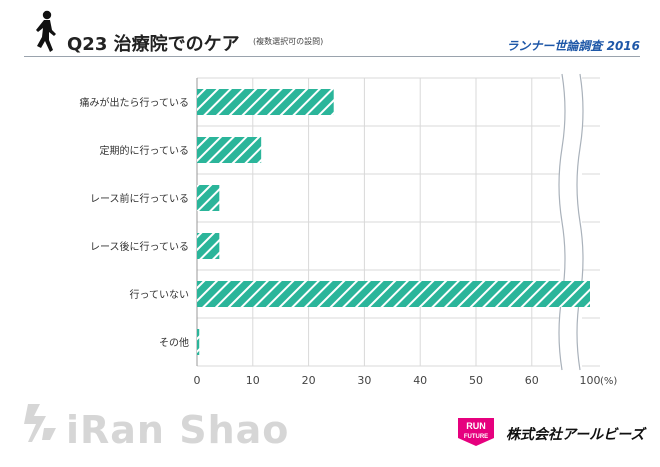 This screenshot has height=467, width=660. What do you see at coordinates (174, 342) in the screenshot?
I see `category-label: その他` at bounding box center [174, 342].